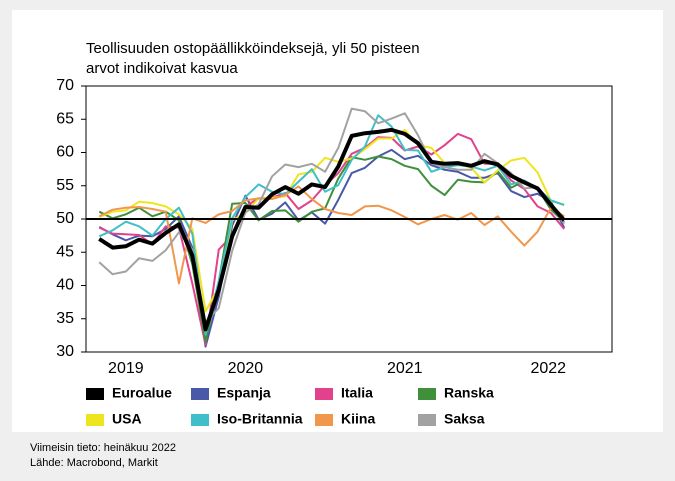 The image size is (675, 481). I want to click on x-tick-label: 2019, so click(126, 368).